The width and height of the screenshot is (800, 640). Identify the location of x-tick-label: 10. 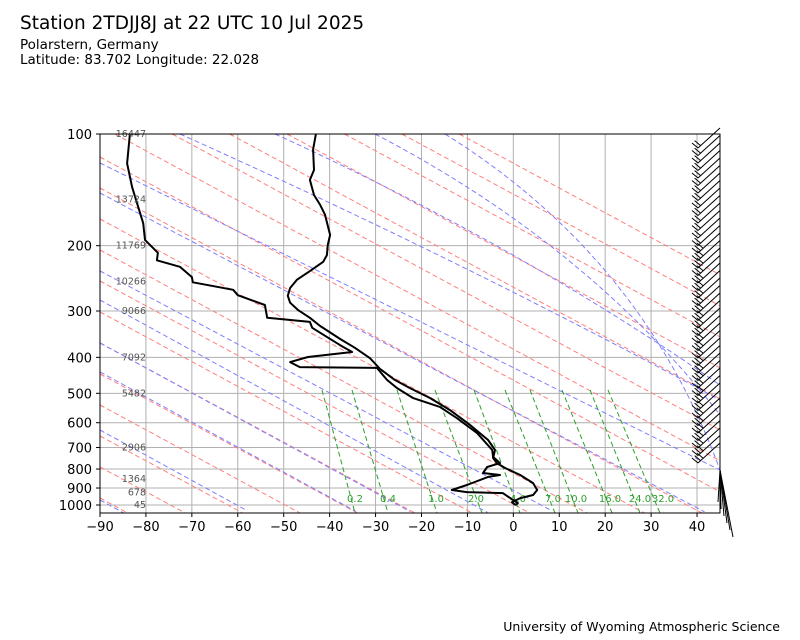
(559, 527).